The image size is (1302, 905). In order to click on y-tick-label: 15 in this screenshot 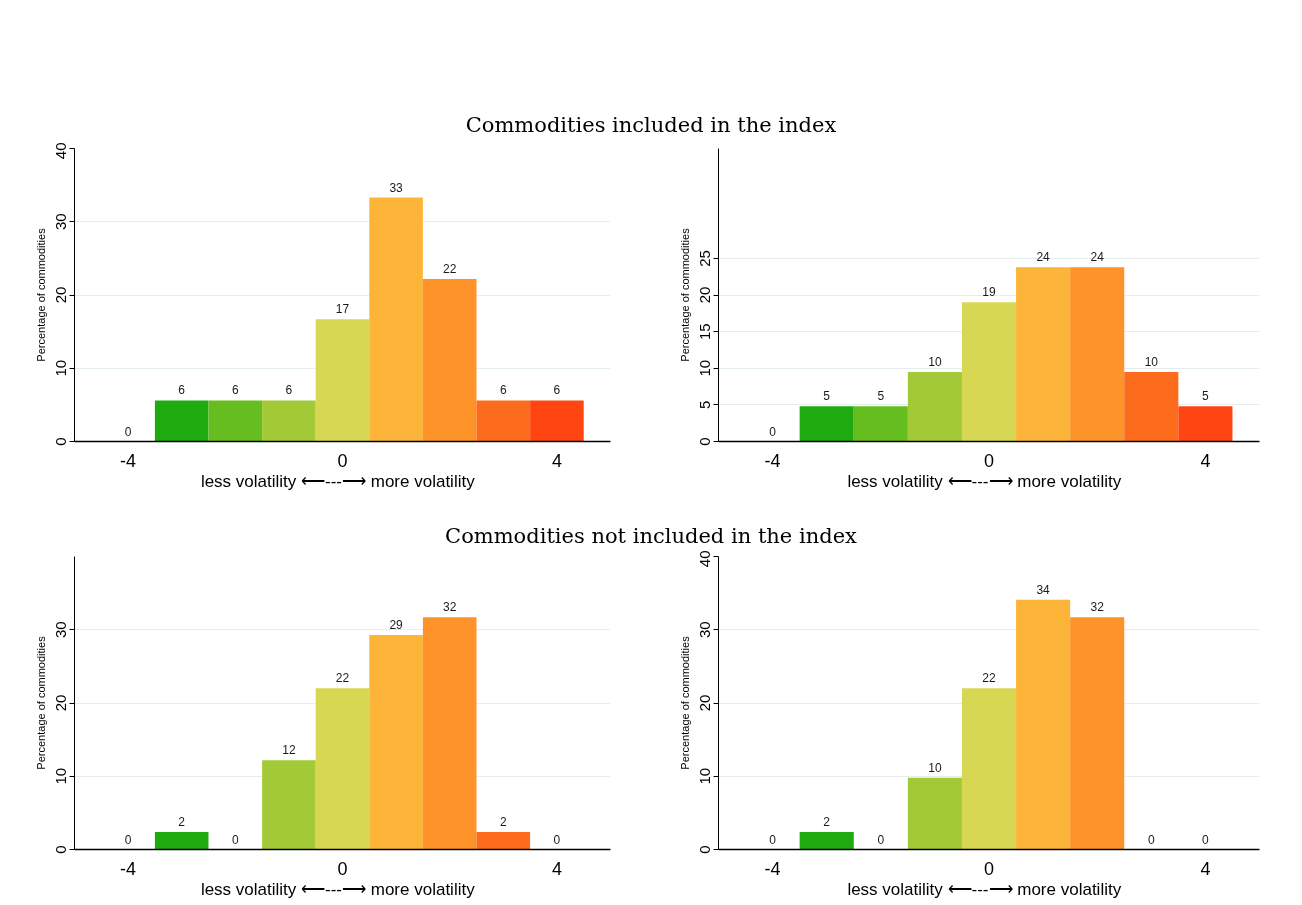, I will do `click(704, 331)`.